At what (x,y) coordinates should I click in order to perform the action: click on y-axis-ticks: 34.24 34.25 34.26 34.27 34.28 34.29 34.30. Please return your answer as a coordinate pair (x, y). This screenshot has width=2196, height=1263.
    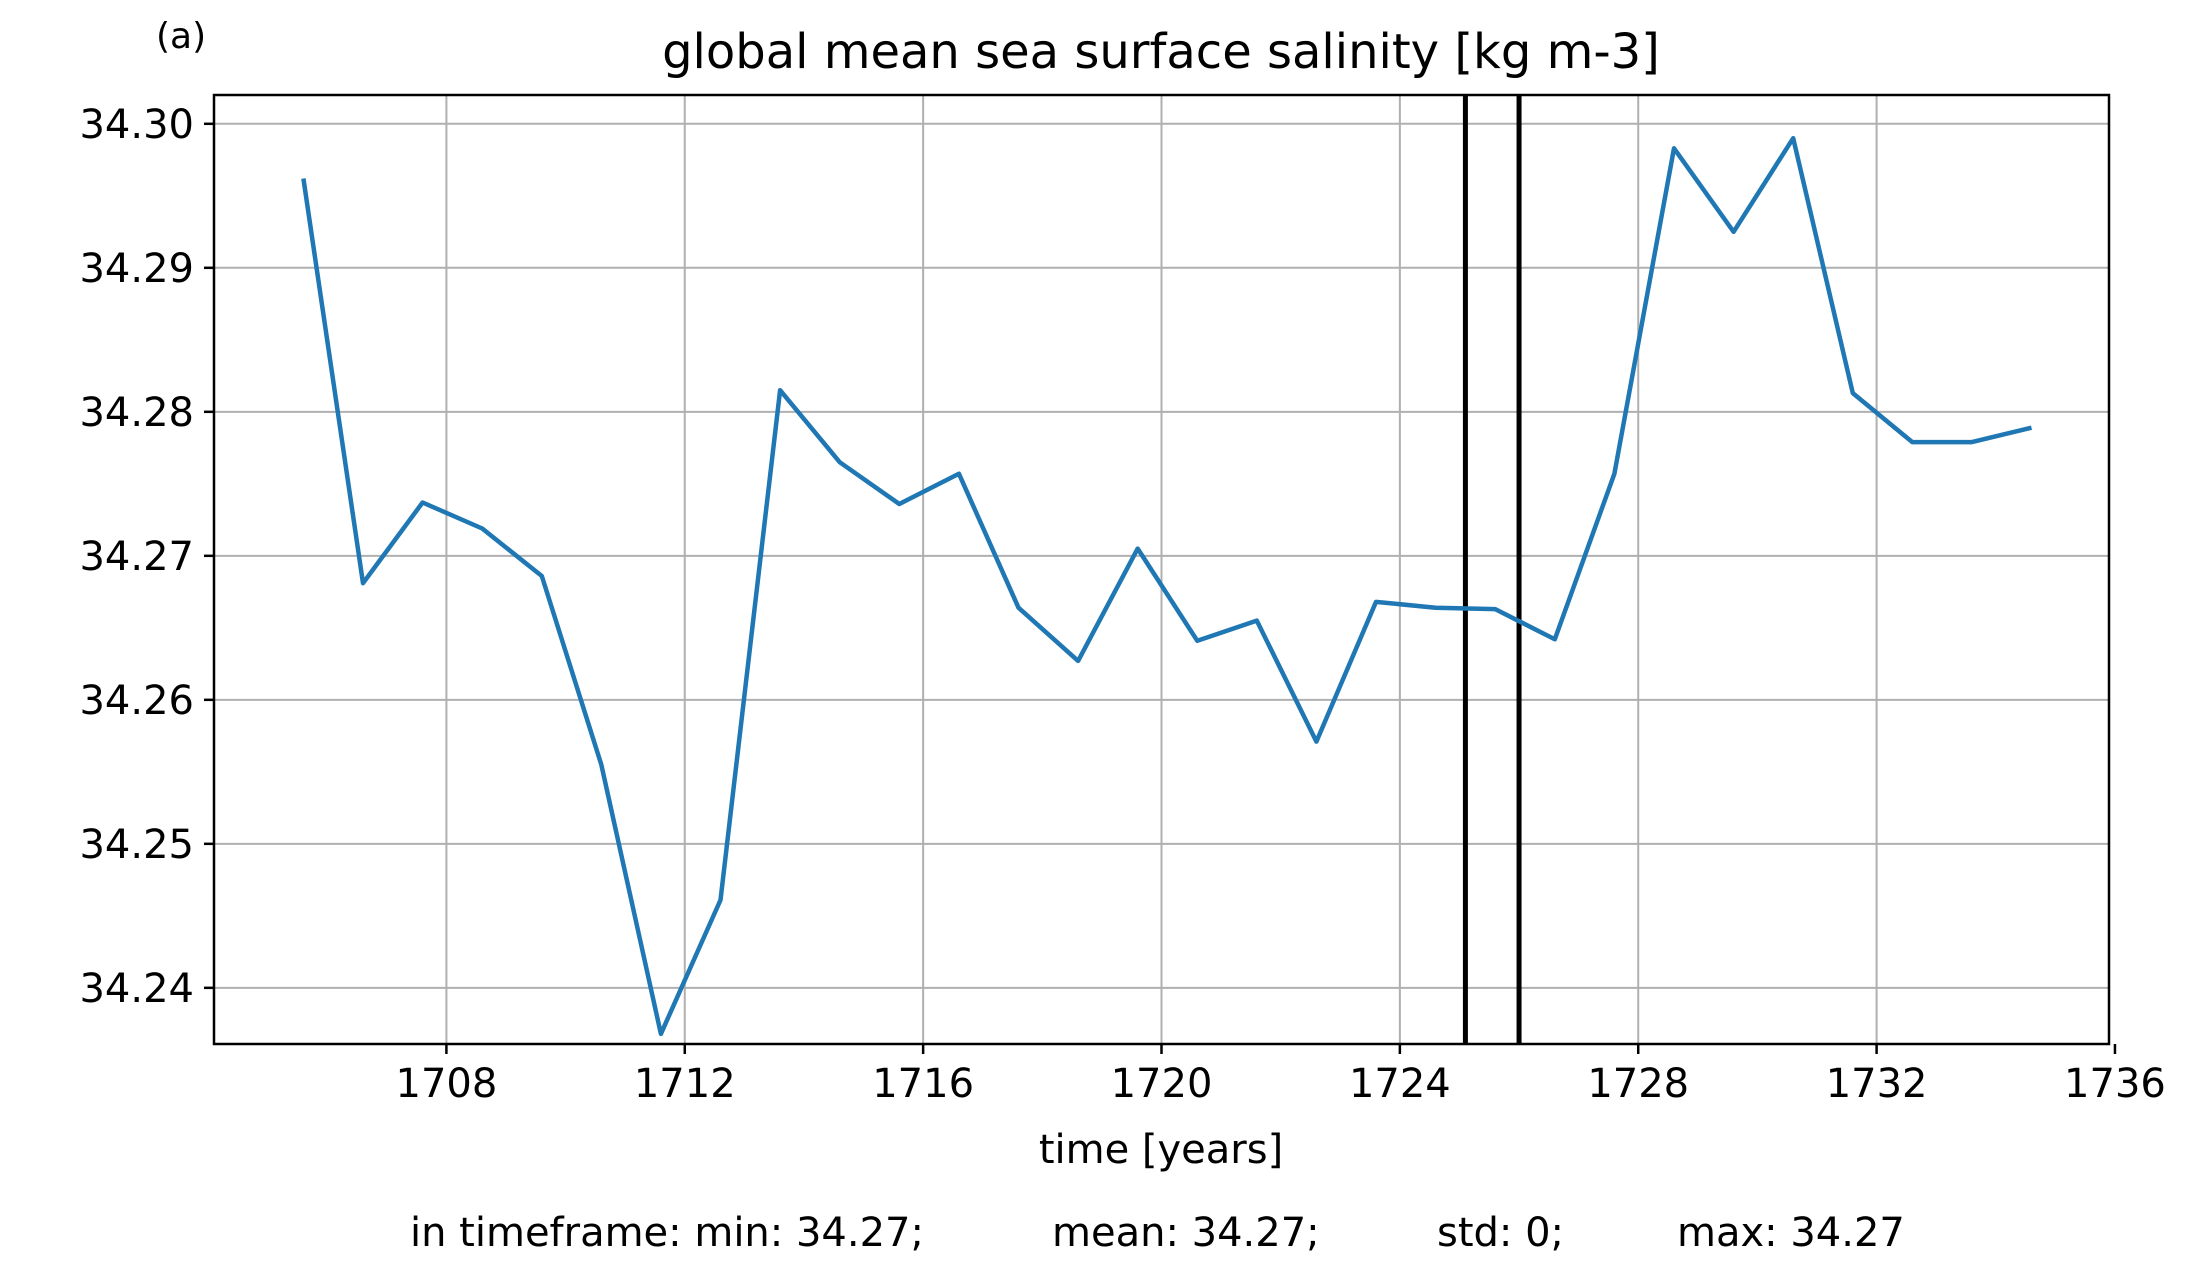
    Looking at the image, I should click on (146, 557).